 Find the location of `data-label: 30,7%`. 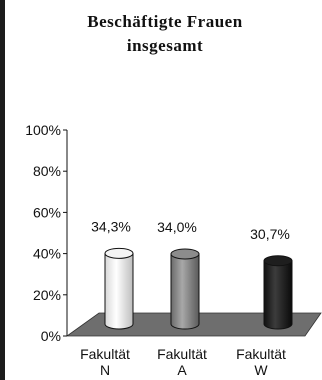

data-label: 30,7% is located at coordinates (270, 234).